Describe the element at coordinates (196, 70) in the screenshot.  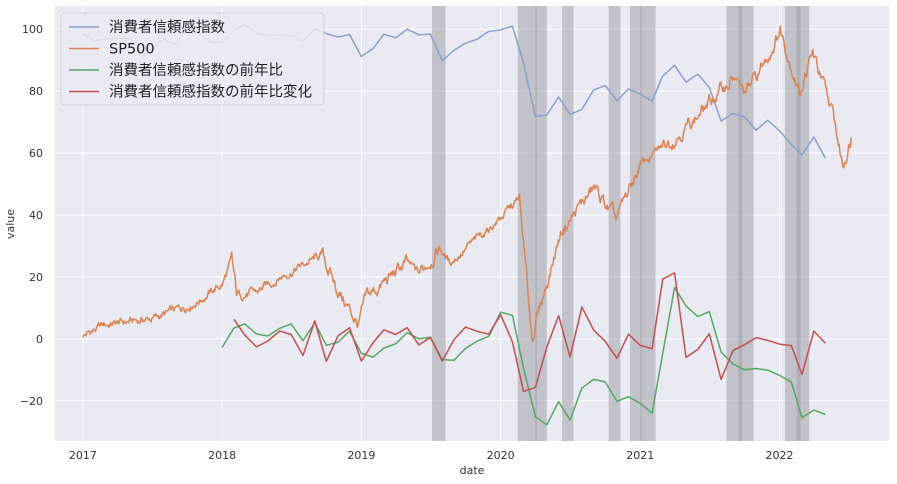
I see `legend-label: 消費者信頼感指数の前年比` at that location.